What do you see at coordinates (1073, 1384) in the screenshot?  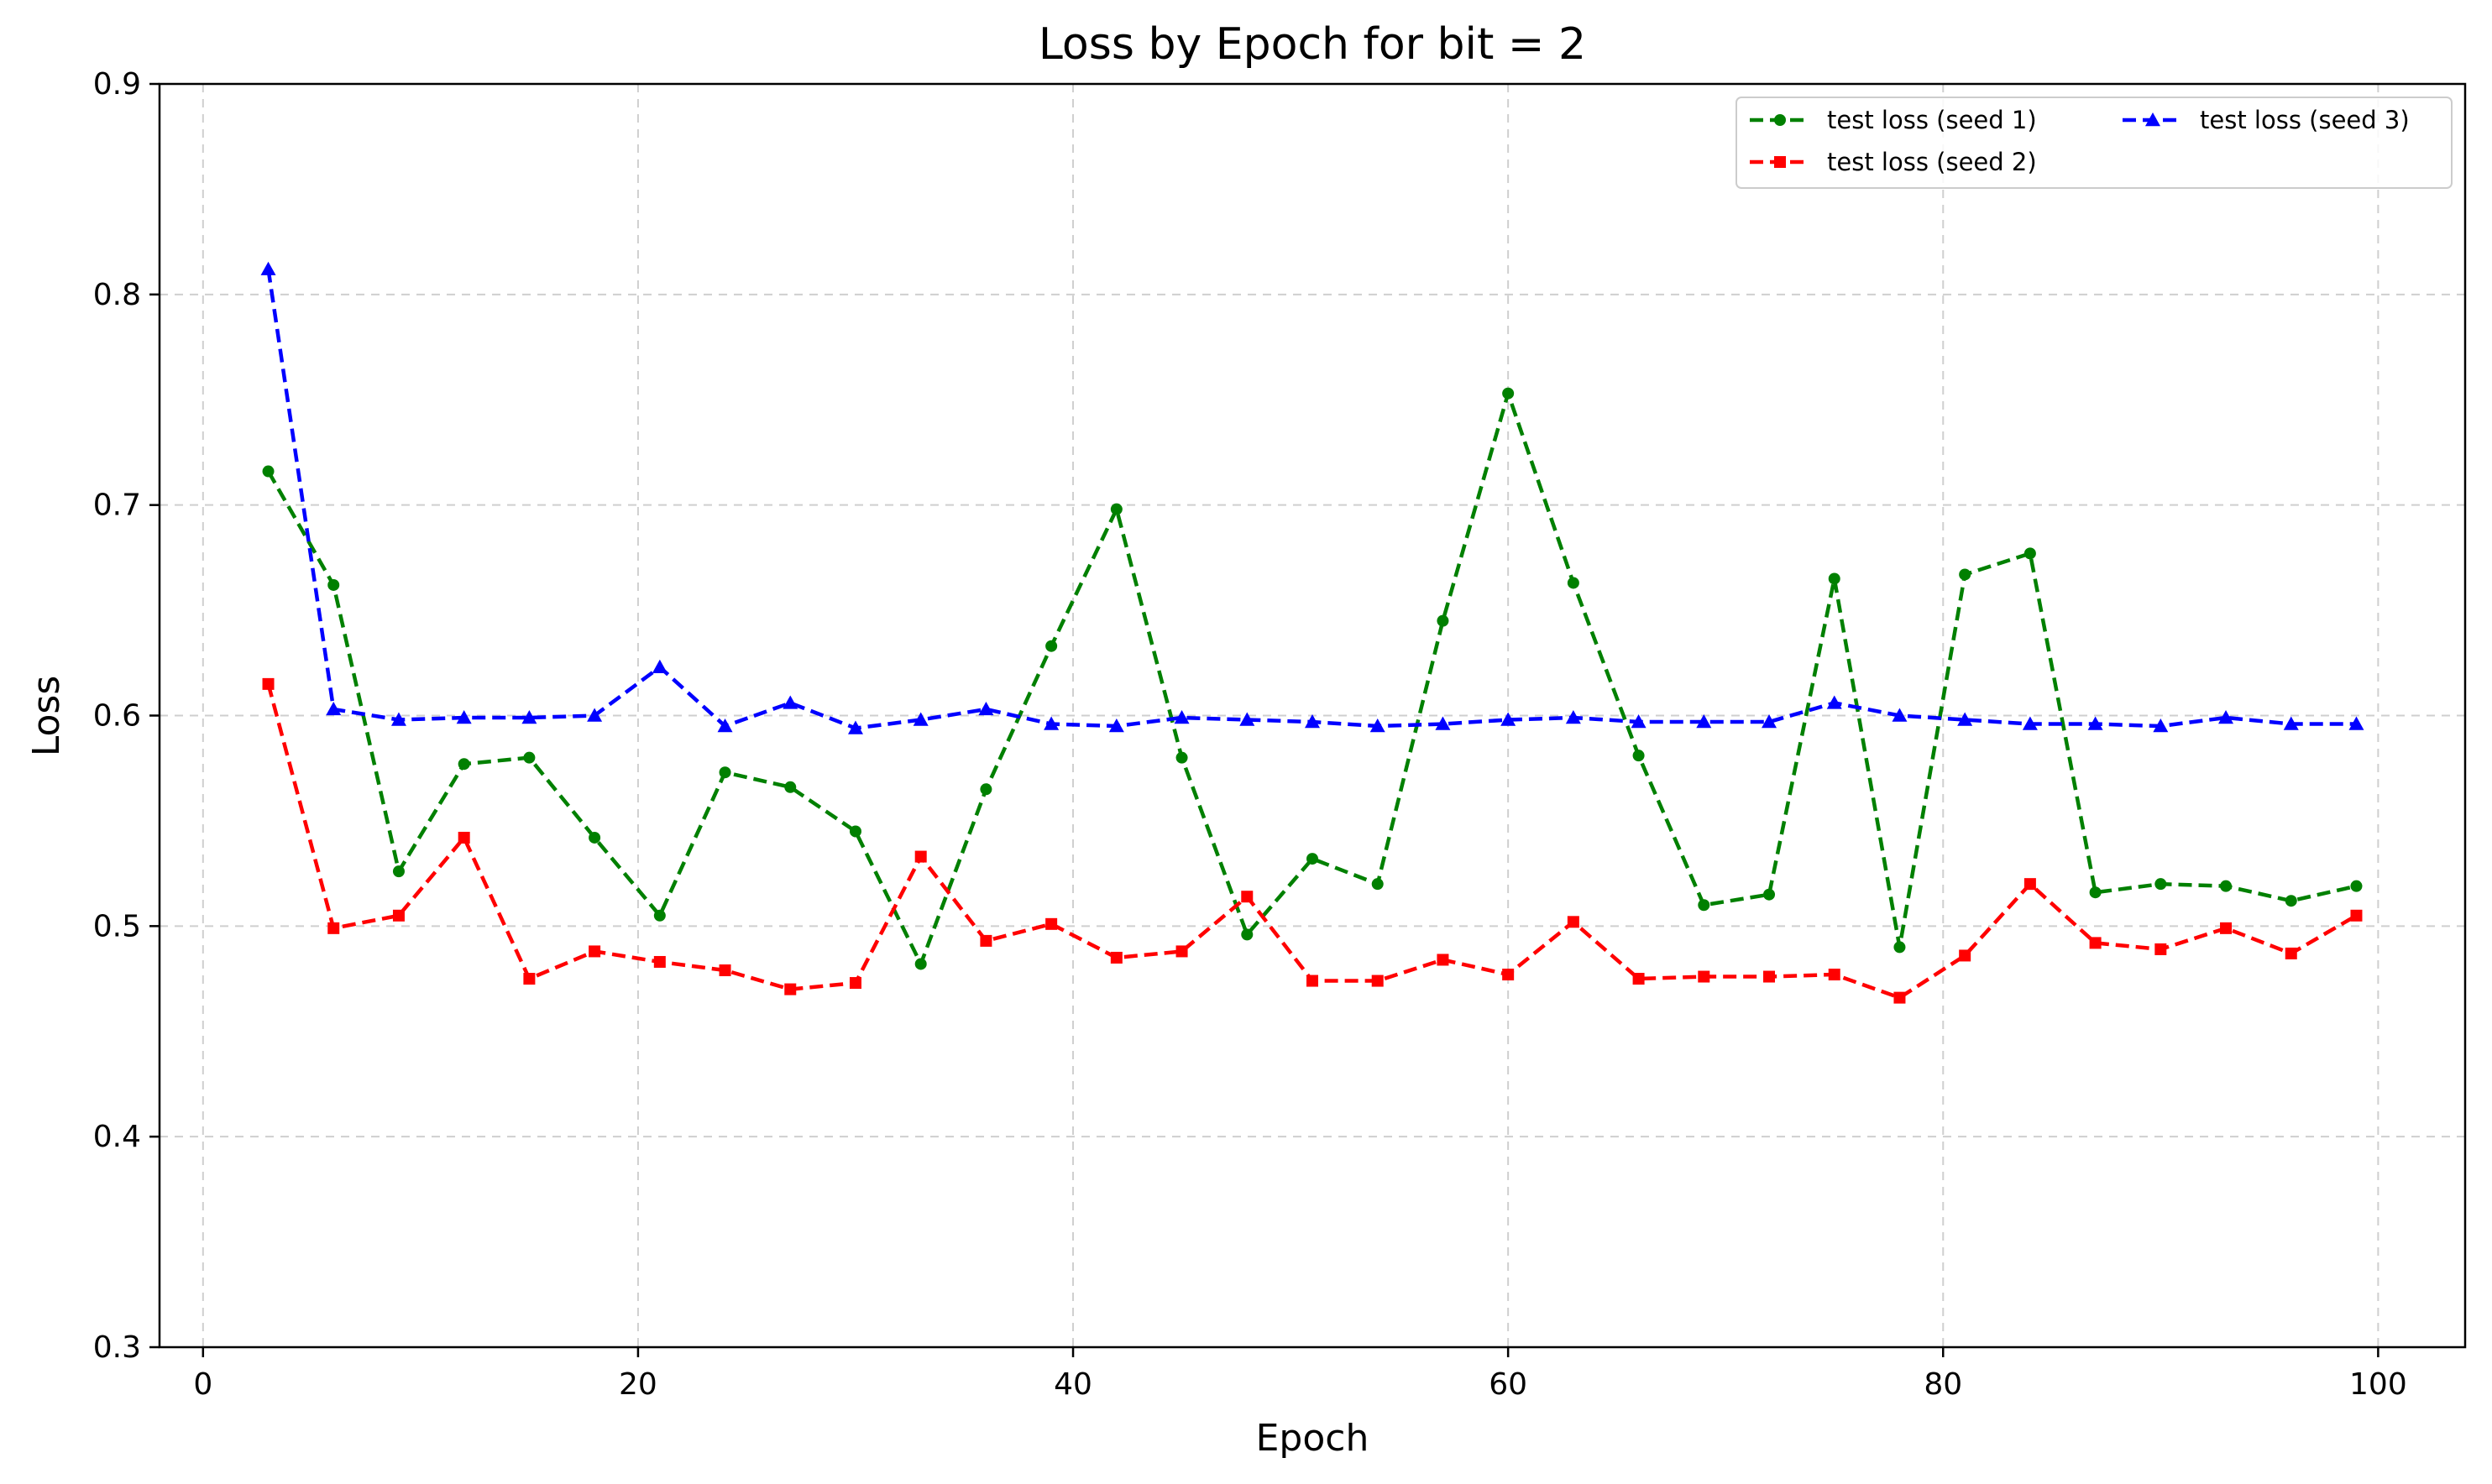 I see `x-tick-label: 40` at bounding box center [1073, 1384].